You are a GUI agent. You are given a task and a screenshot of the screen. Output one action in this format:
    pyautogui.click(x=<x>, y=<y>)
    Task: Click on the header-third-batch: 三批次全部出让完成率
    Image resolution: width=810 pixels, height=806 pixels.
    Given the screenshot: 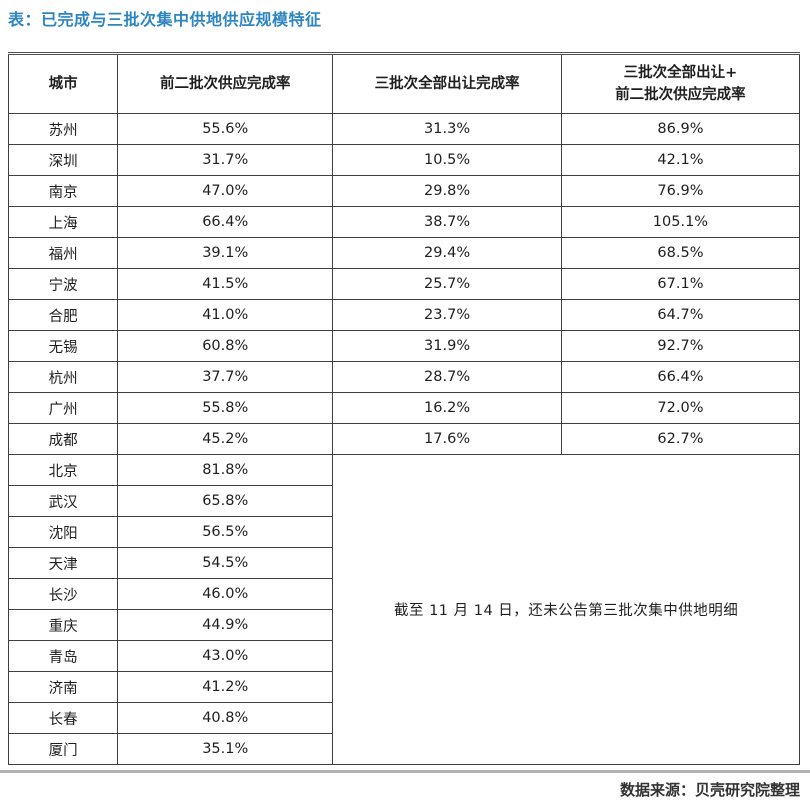 What is the action you would take?
    pyautogui.click(x=447, y=83)
    